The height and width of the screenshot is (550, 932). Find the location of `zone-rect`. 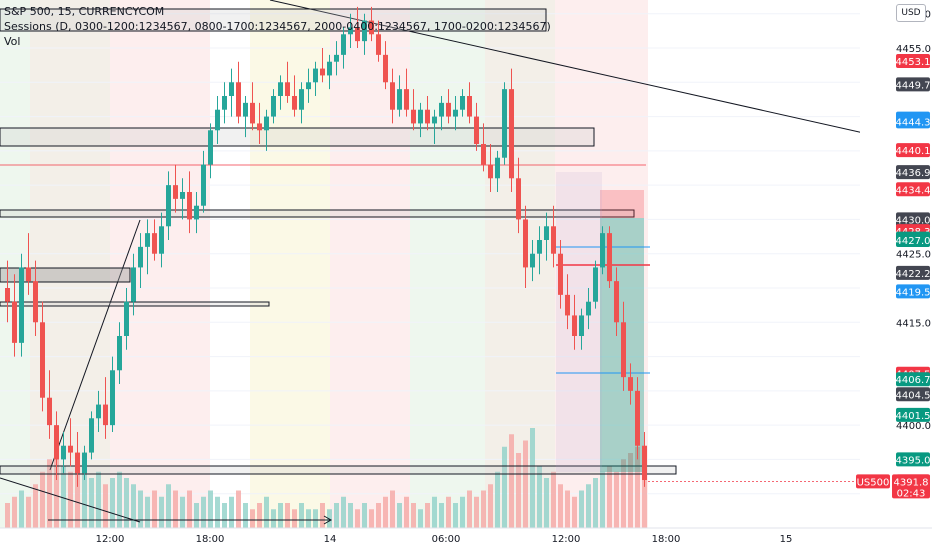

zone-rect is located at coordinates (297, 137).